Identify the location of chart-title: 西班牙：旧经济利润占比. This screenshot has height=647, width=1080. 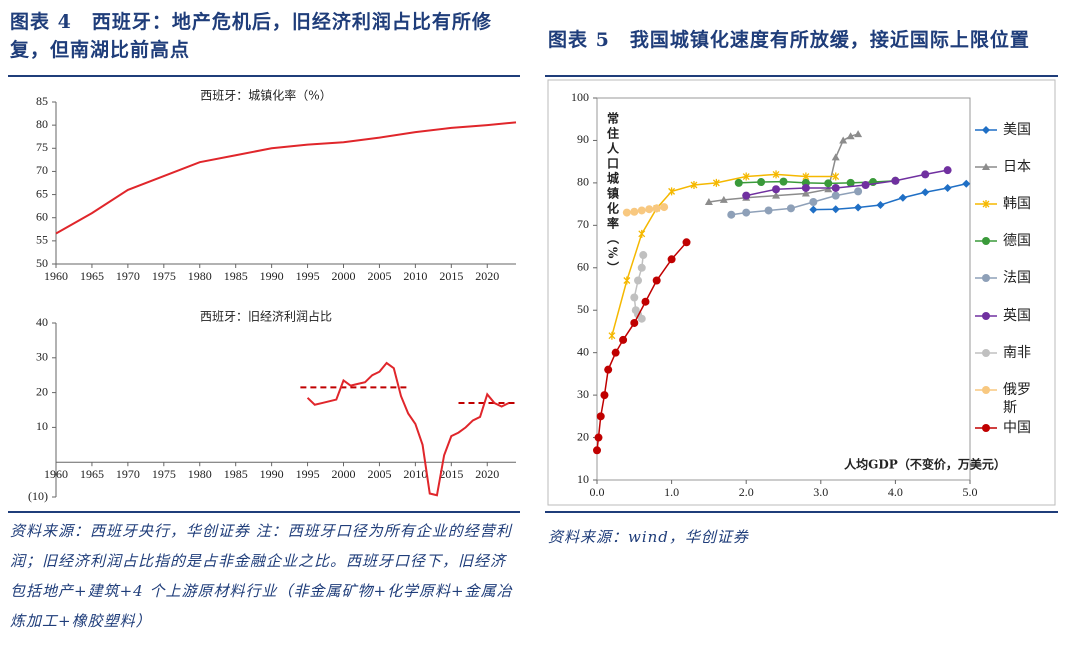
(266, 316).